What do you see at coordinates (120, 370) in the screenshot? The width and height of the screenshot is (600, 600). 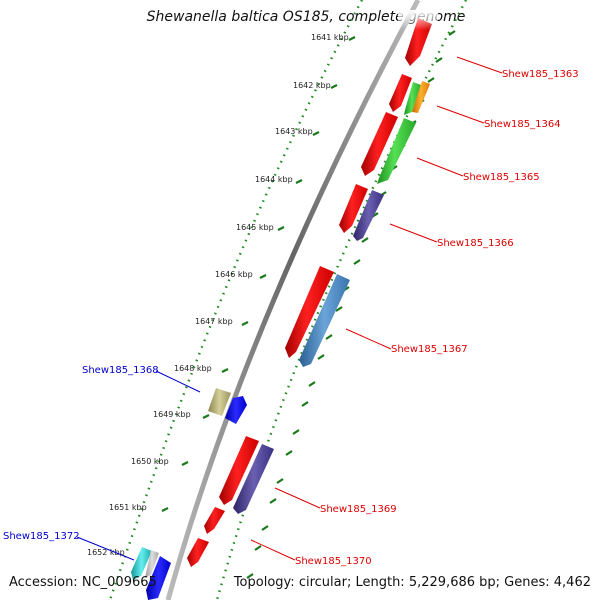 I see `gene-label: Shew185_1368` at bounding box center [120, 370].